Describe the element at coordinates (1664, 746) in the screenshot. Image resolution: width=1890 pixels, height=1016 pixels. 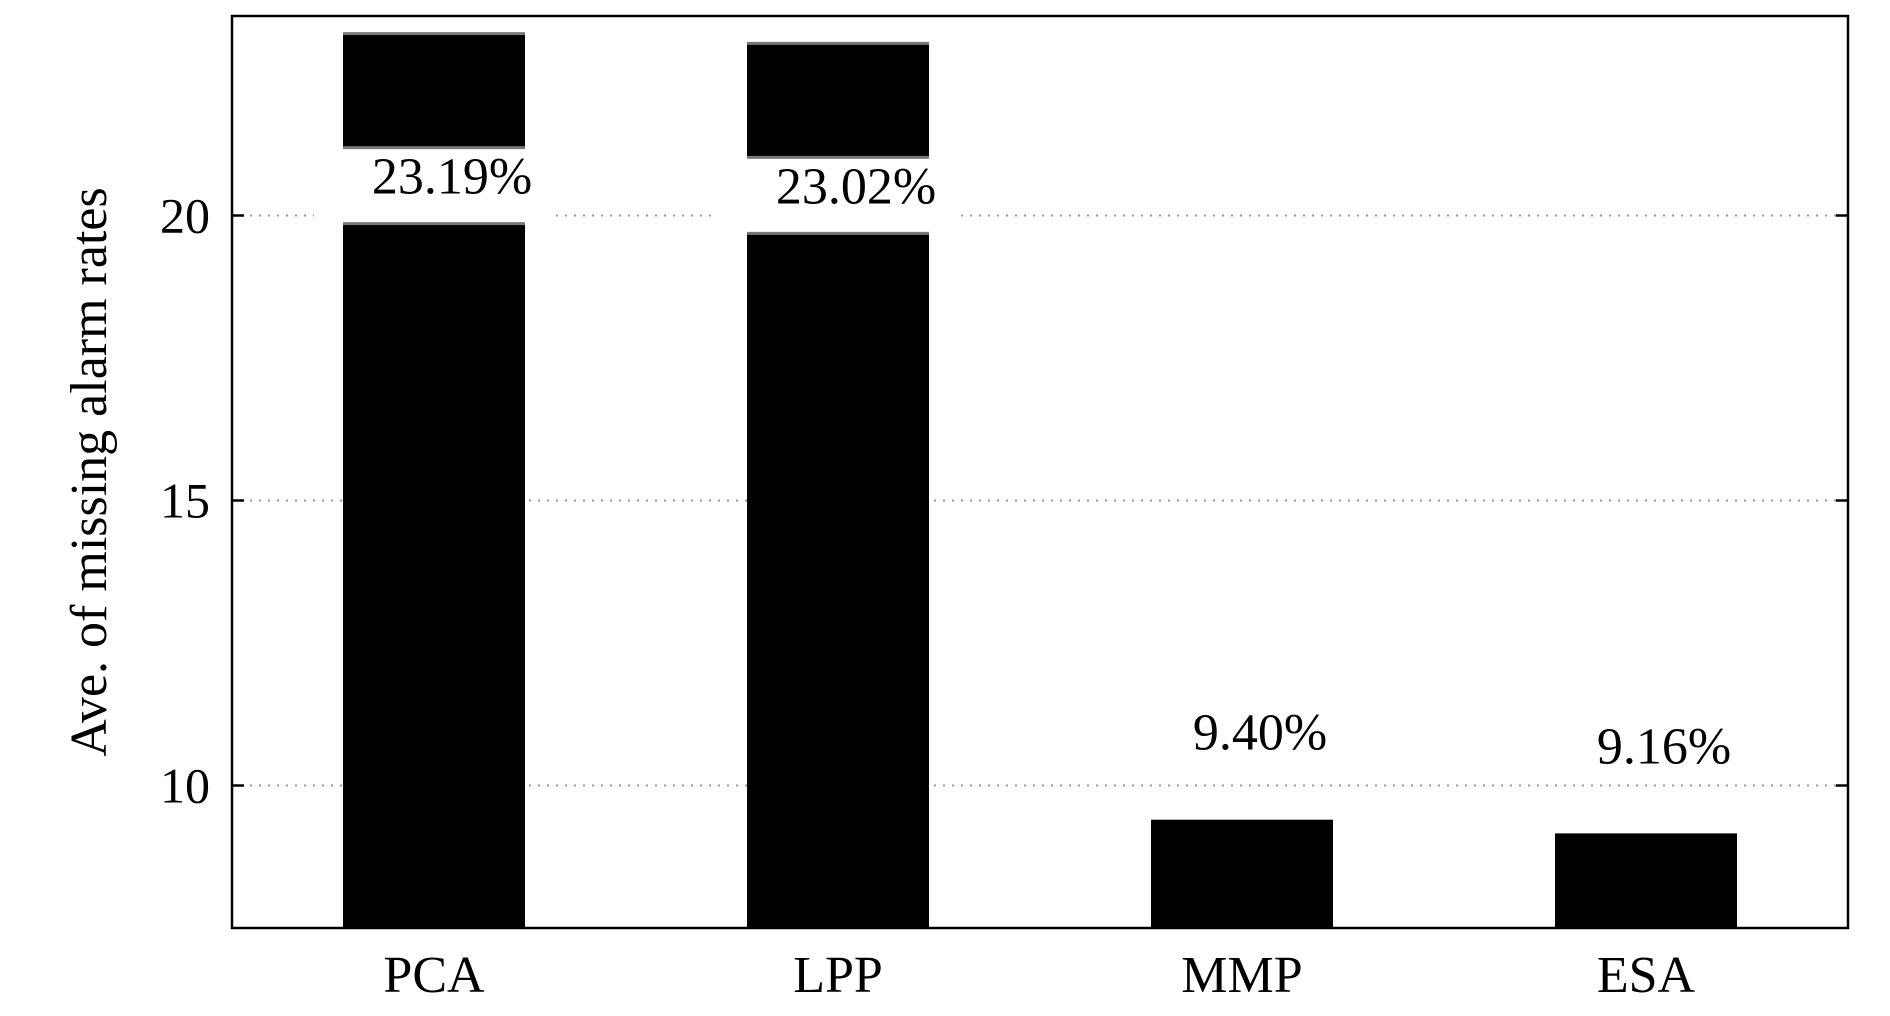
I see `data-label: 9.16%` at that location.